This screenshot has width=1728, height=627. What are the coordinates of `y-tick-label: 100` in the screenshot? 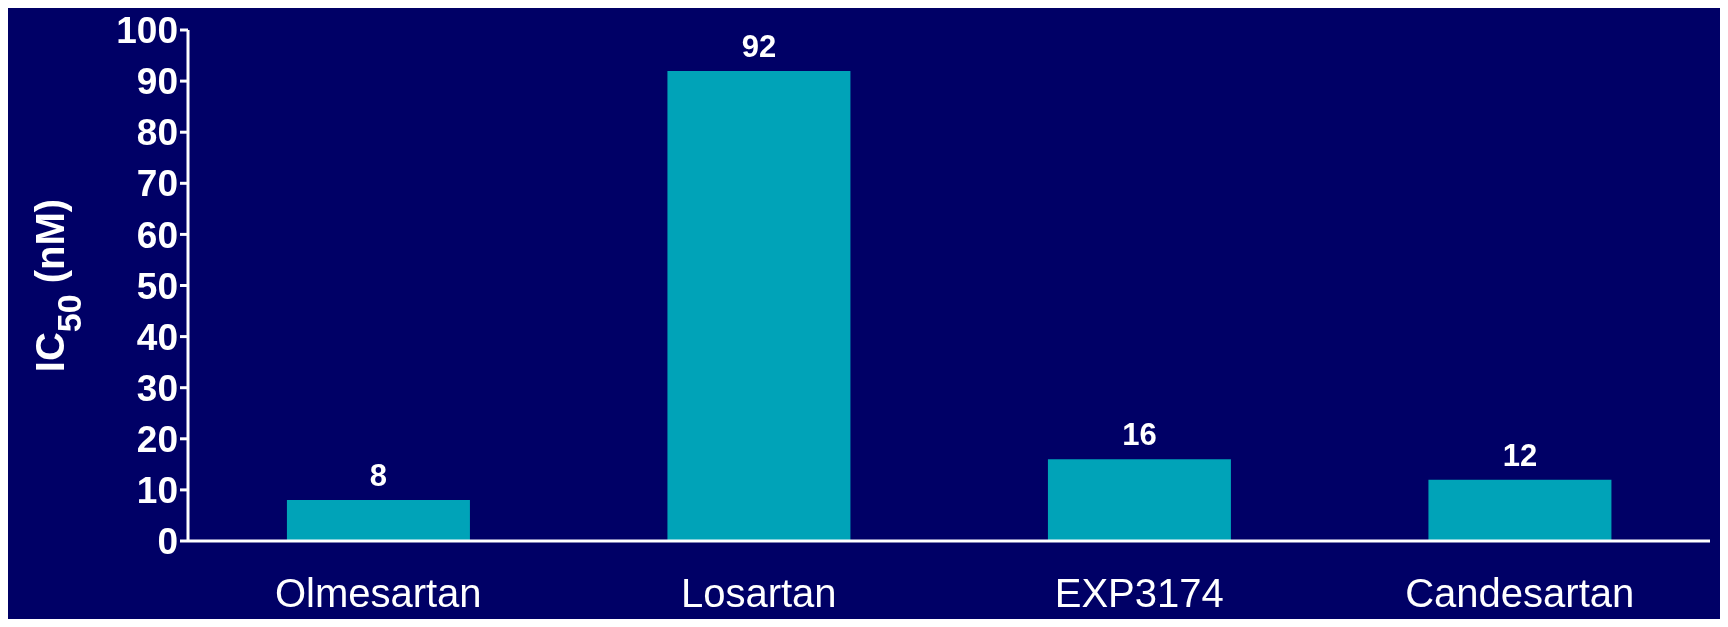 It's located at (147, 31).